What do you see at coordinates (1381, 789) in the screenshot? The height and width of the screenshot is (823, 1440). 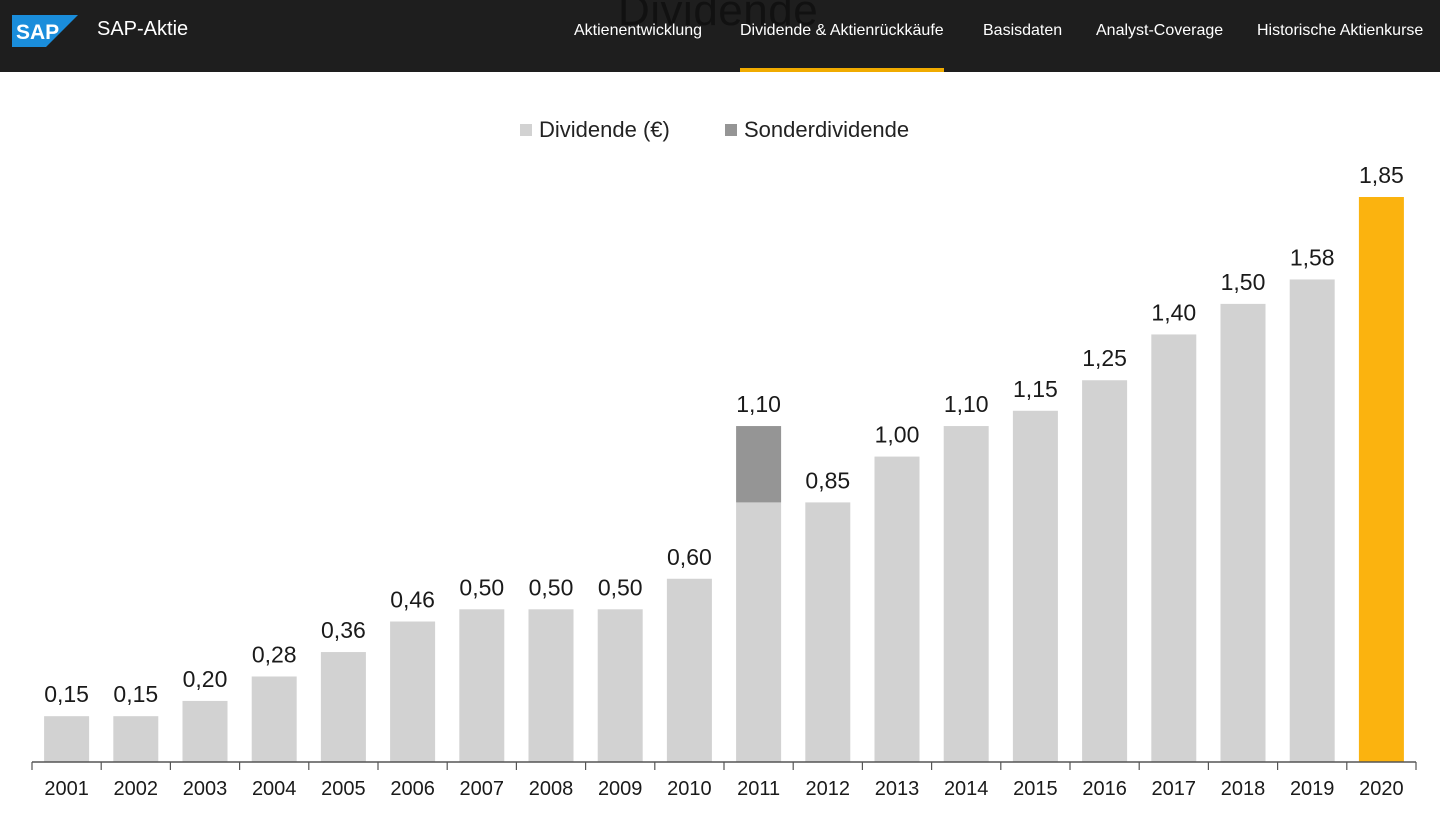 I see `x-tick-label-2020: 2020` at bounding box center [1381, 789].